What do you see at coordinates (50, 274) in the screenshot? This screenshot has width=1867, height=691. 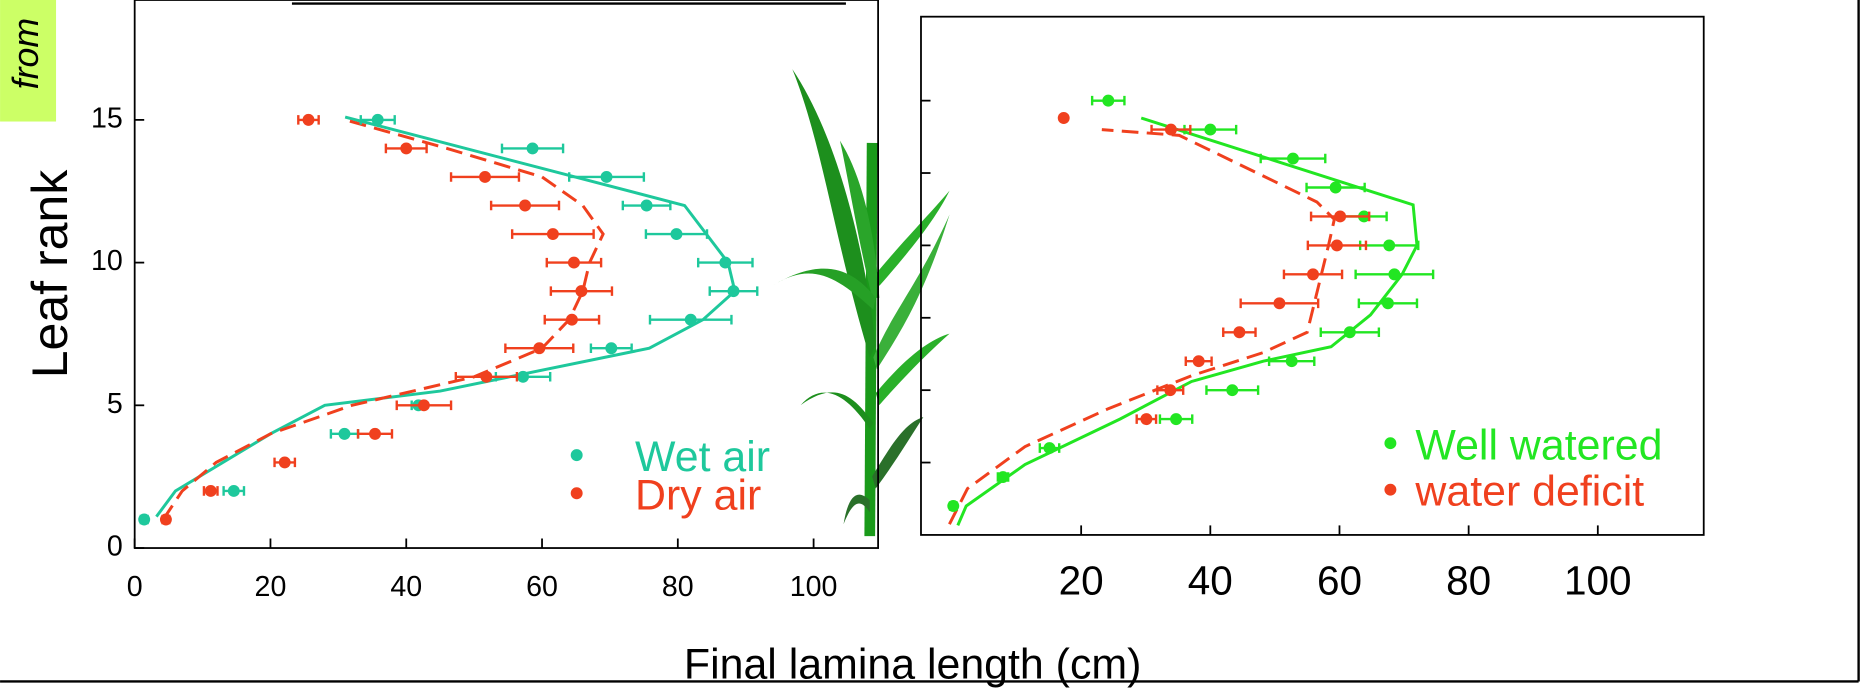 I see `y-axis-label: Leaf rank` at bounding box center [50, 274].